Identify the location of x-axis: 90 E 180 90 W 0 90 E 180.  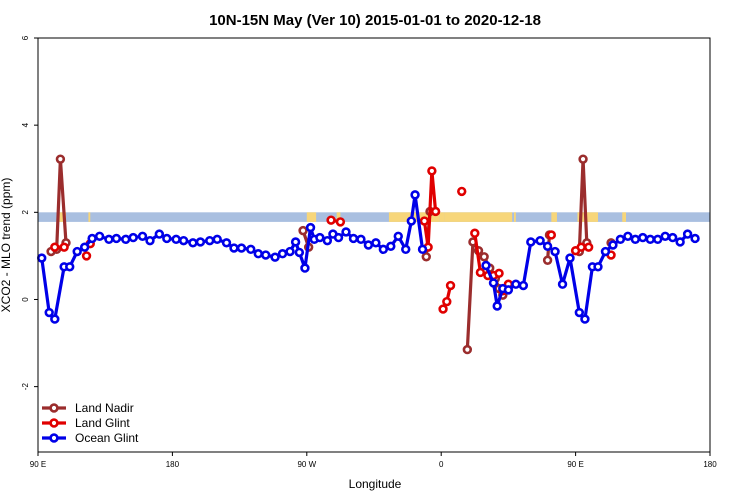
(373, 460).